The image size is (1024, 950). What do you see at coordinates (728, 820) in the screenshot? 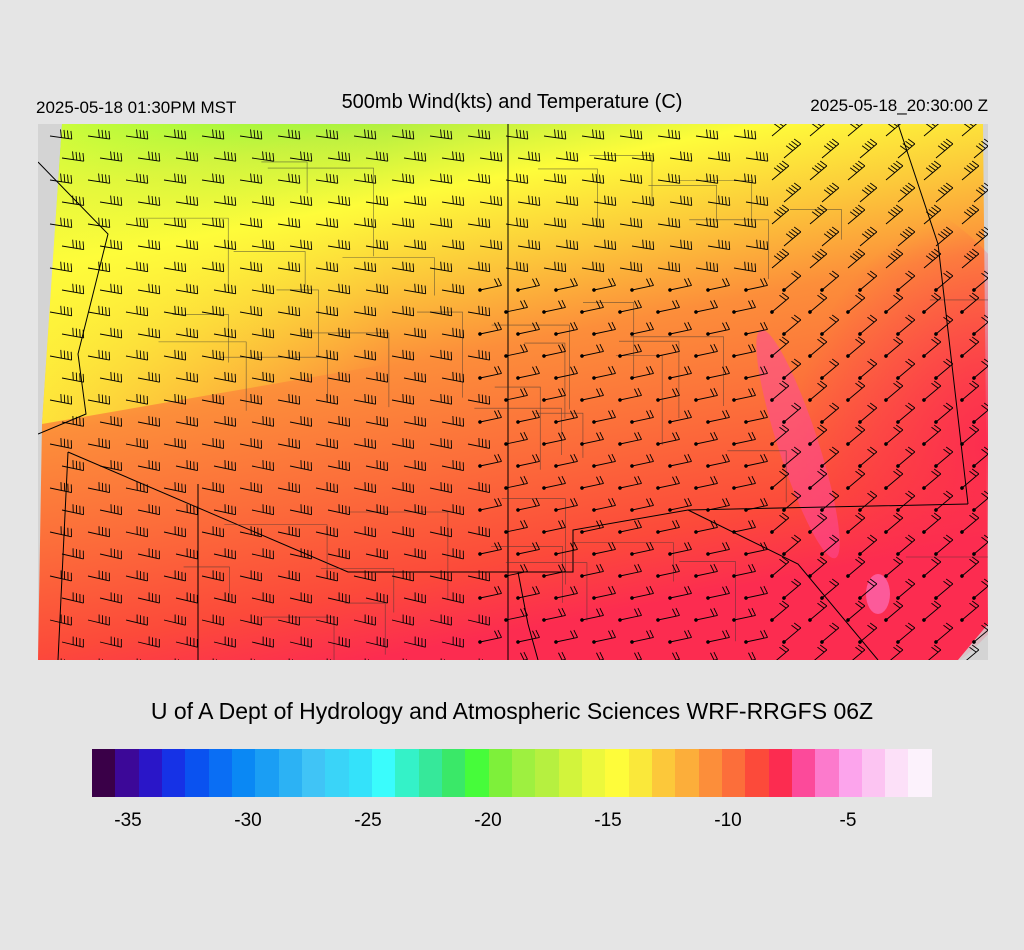
I see `colorbar-tick-label: -10` at bounding box center [728, 820].